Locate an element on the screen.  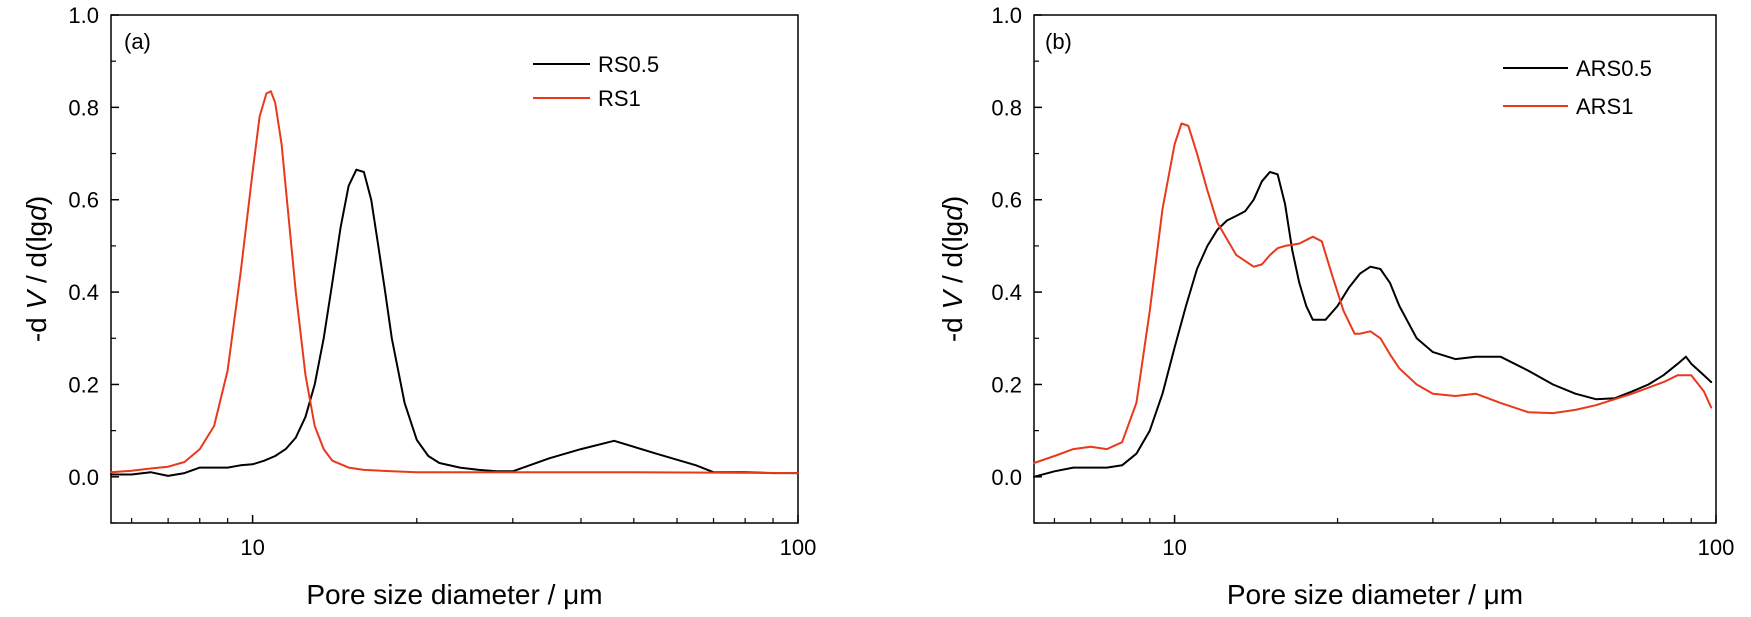
legend-label: ARS0.5 is located at coordinates (1614, 68).